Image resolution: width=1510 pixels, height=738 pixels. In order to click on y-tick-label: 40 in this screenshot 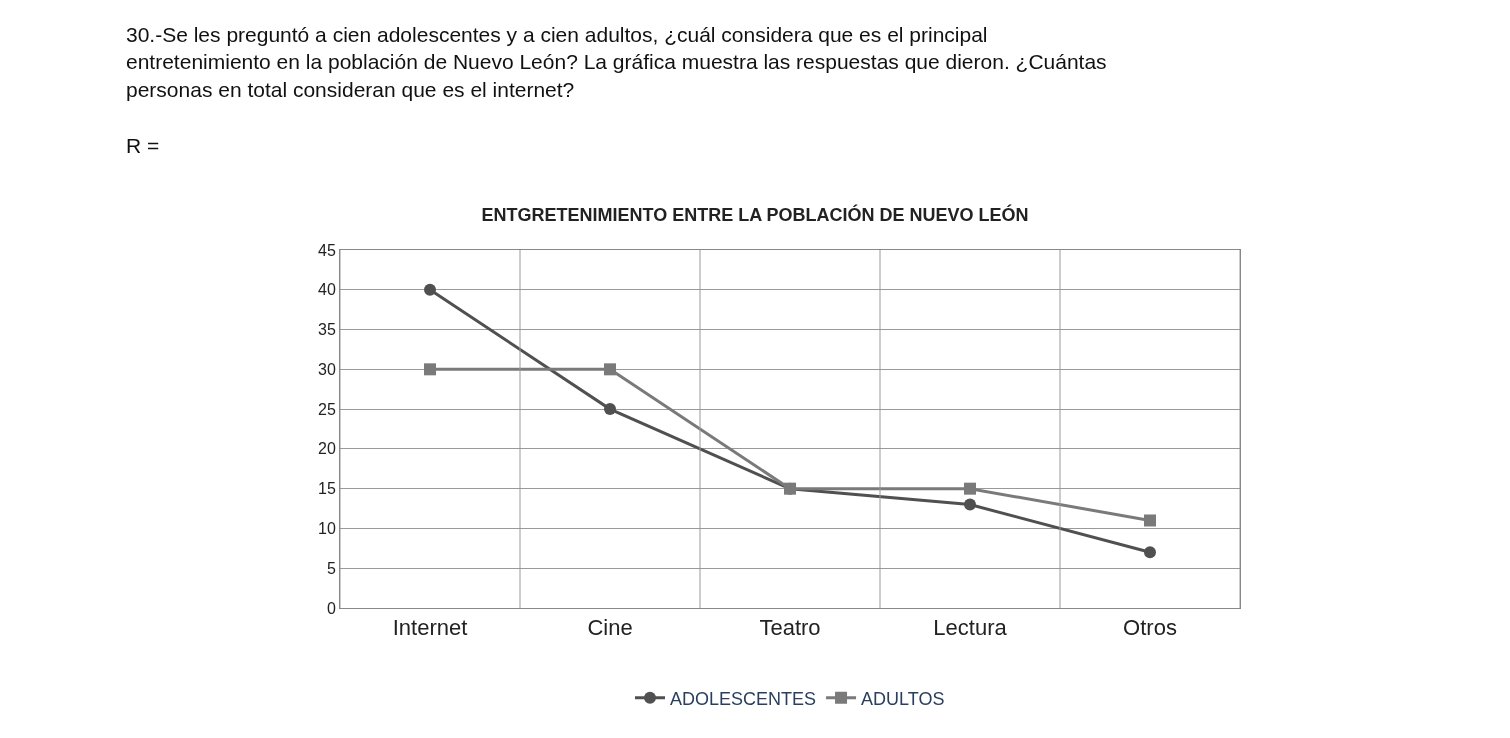, I will do `click(327, 290)`.